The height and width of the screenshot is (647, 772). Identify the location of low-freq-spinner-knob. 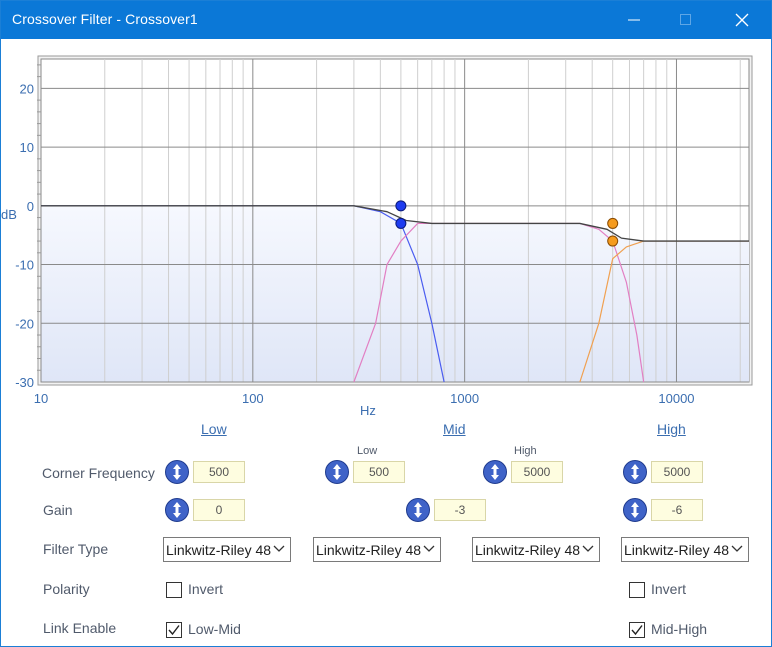
(177, 472).